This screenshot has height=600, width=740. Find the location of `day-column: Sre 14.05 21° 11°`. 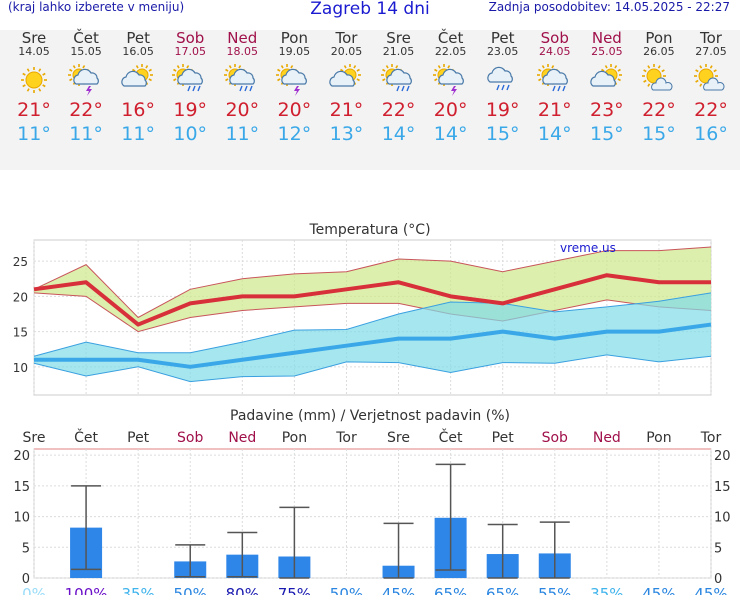

day-column: Sre 14.05 21° 11° is located at coordinates (34, 88).